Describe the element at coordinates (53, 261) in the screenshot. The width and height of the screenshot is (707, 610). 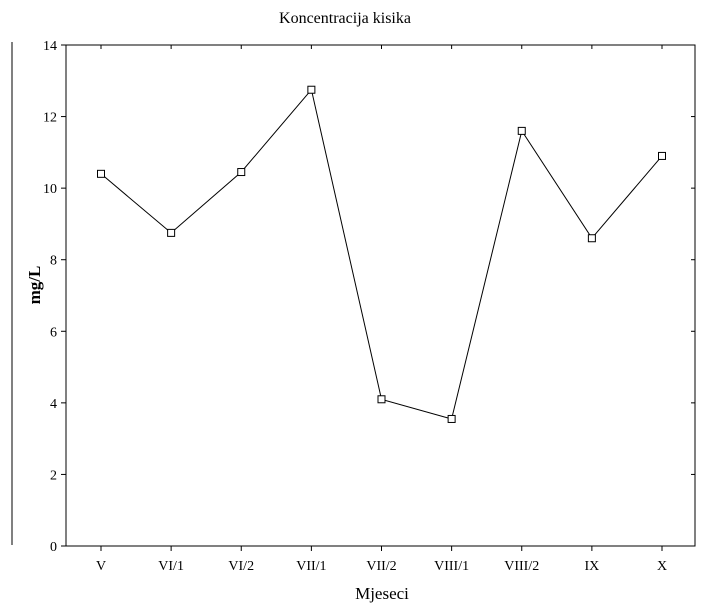
I see `y-tick-label: 8` at that location.